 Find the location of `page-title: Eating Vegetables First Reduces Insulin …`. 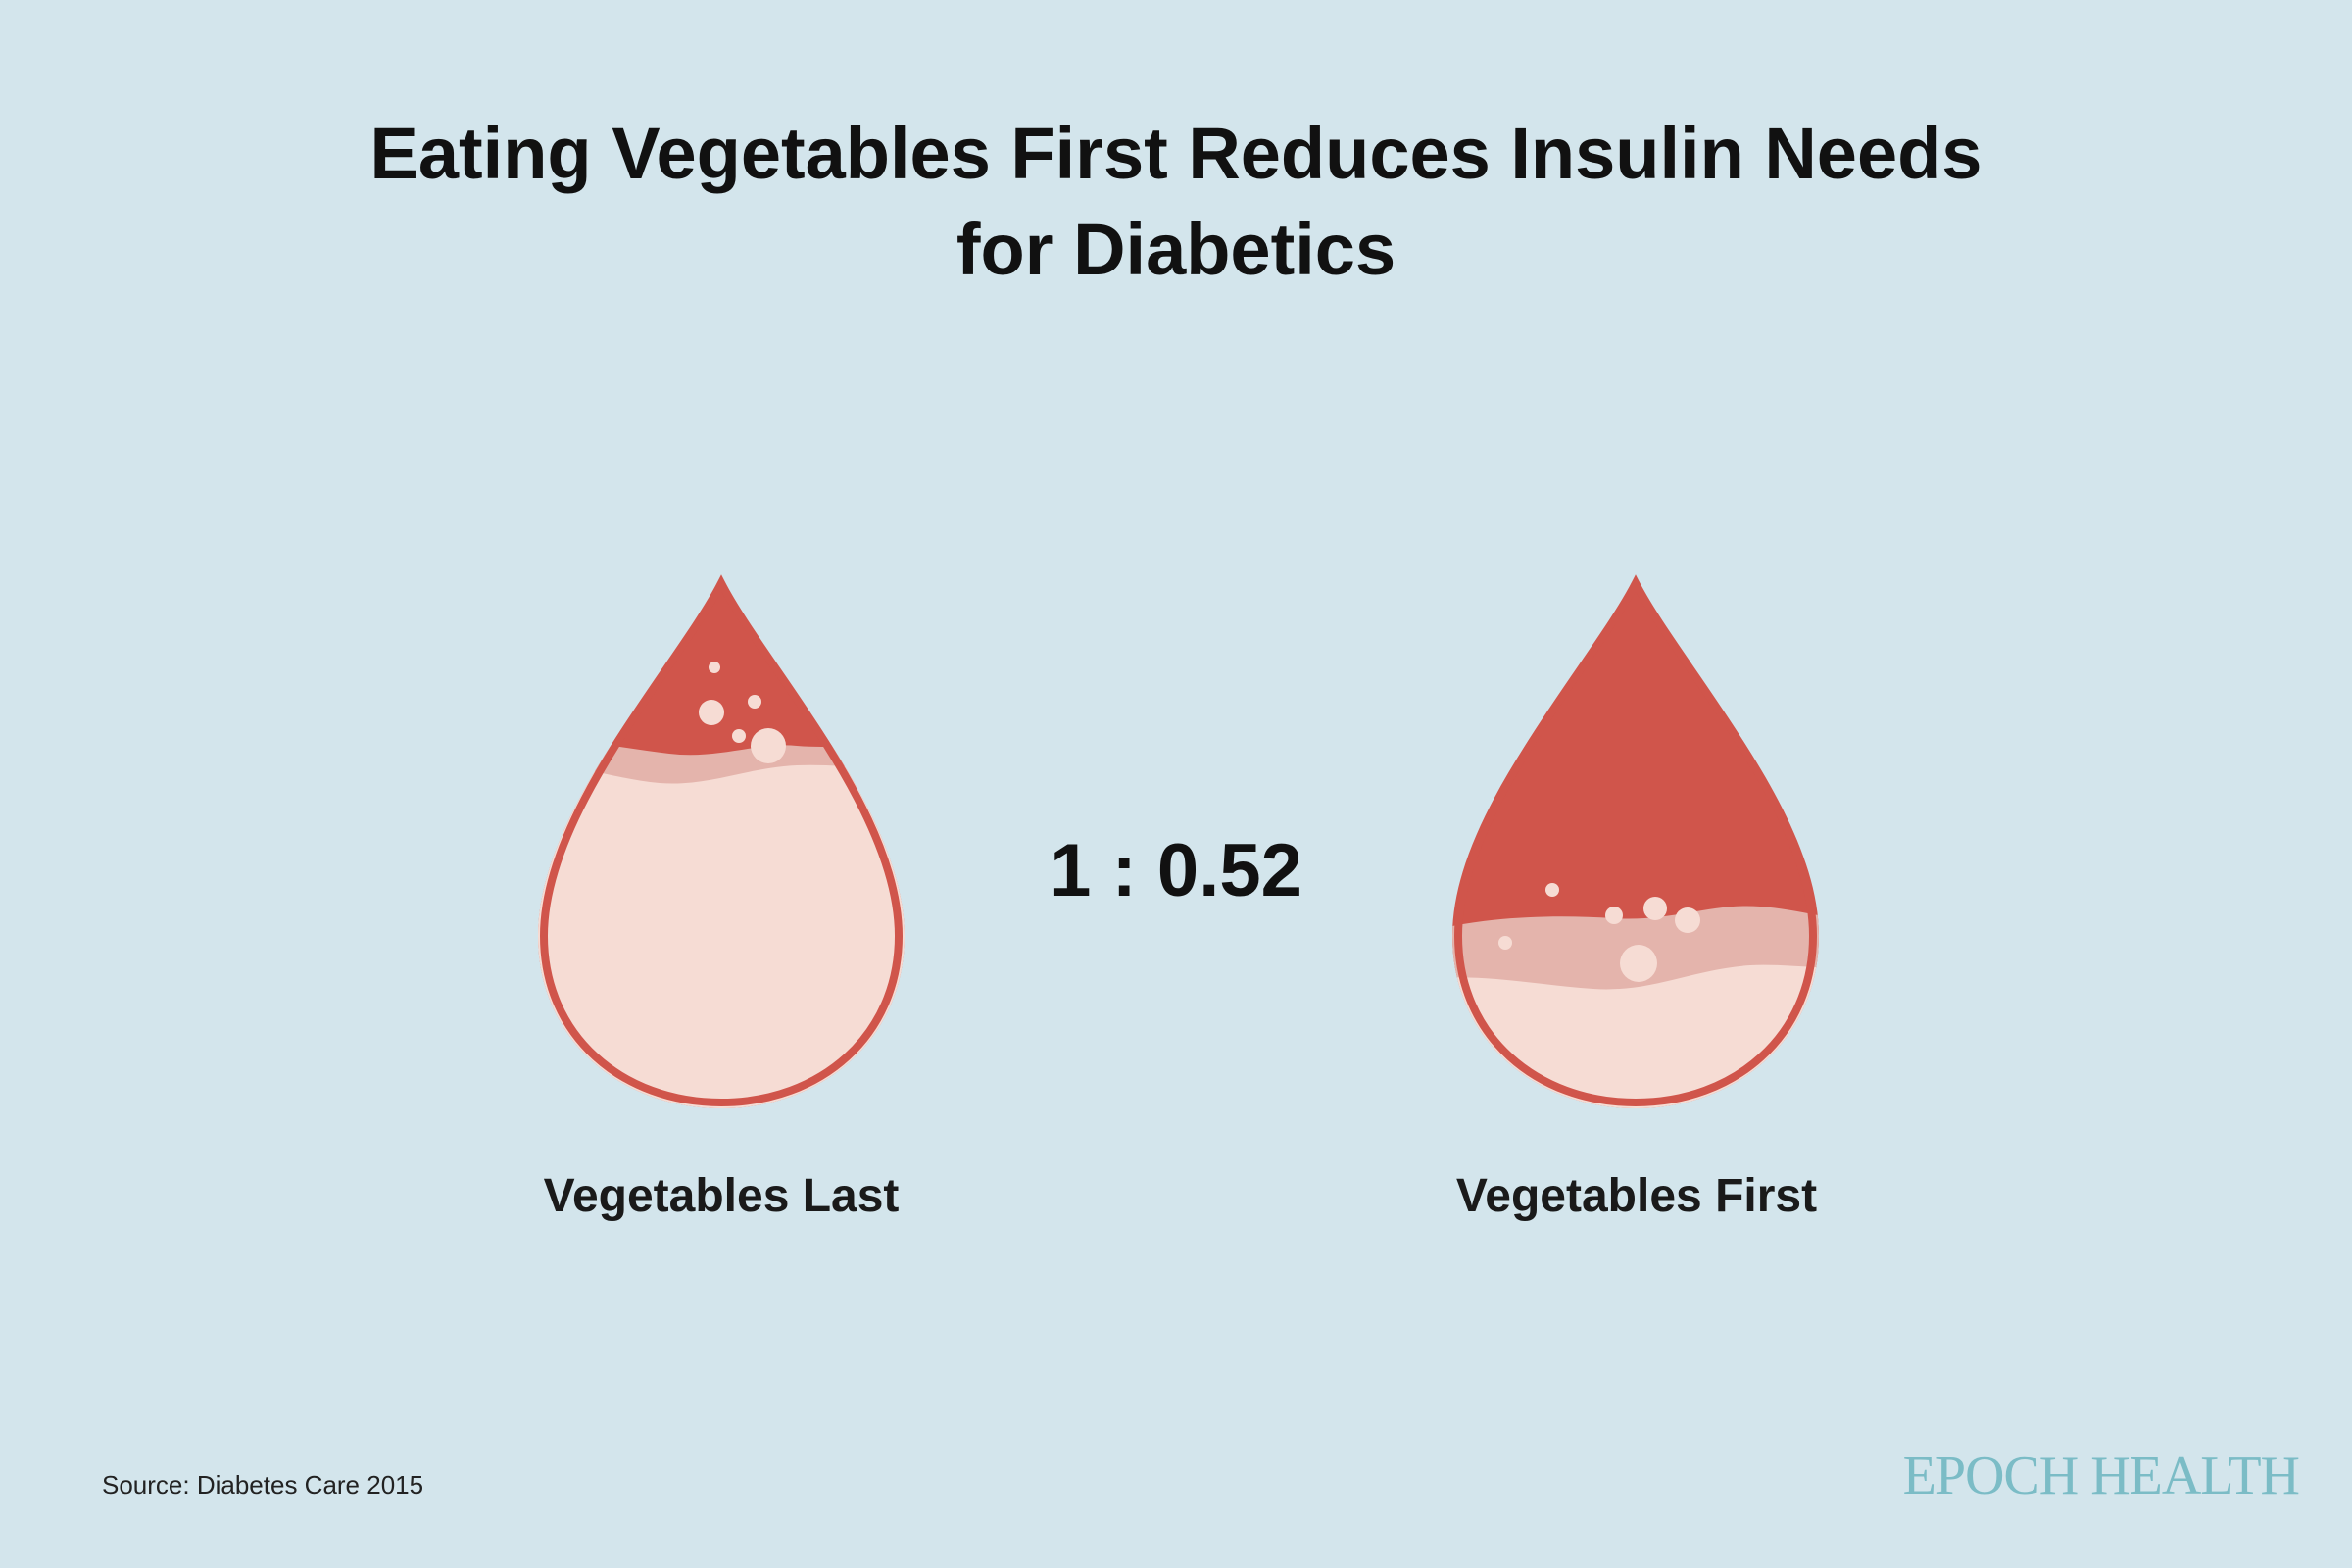

page-title: Eating Vegetables First Reduces Insulin … is located at coordinates (1176, 202).